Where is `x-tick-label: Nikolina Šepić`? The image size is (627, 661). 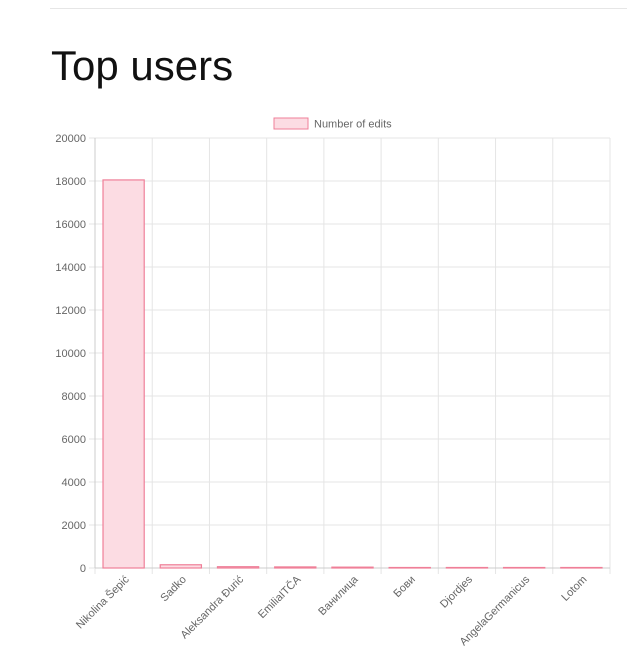 x-tick-label: Nikolina Šepić is located at coordinates (102, 602).